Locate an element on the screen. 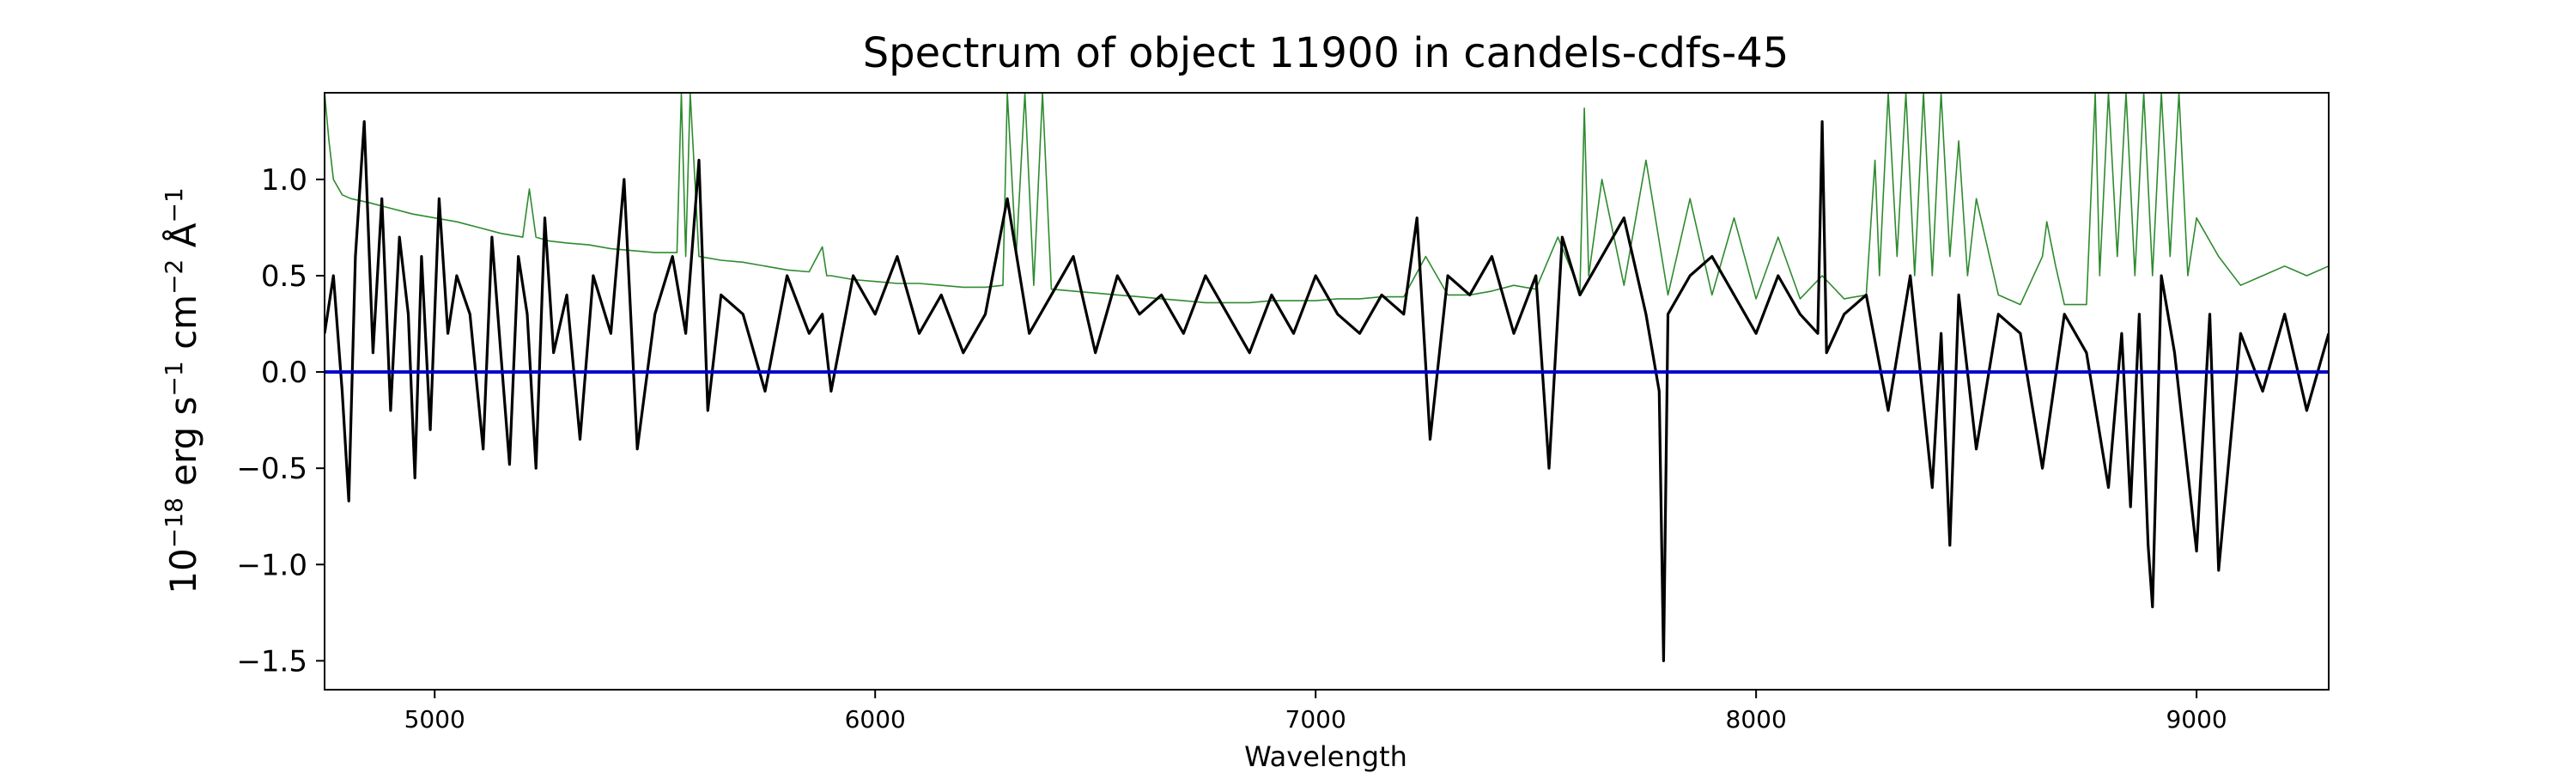 The width and height of the screenshot is (2576, 773). x-axis-ticks: 5000 6000 7000 8000 9000 is located at coordinates (1316, 711).